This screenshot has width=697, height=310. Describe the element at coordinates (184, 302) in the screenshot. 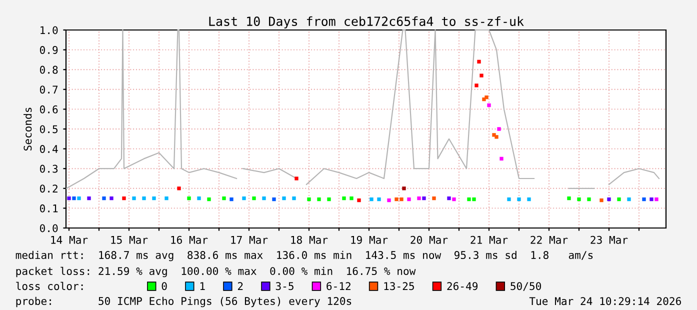

I see `text: probe: 50 ICMP Echo Pings (56 Bytes) every 120s` at that location.